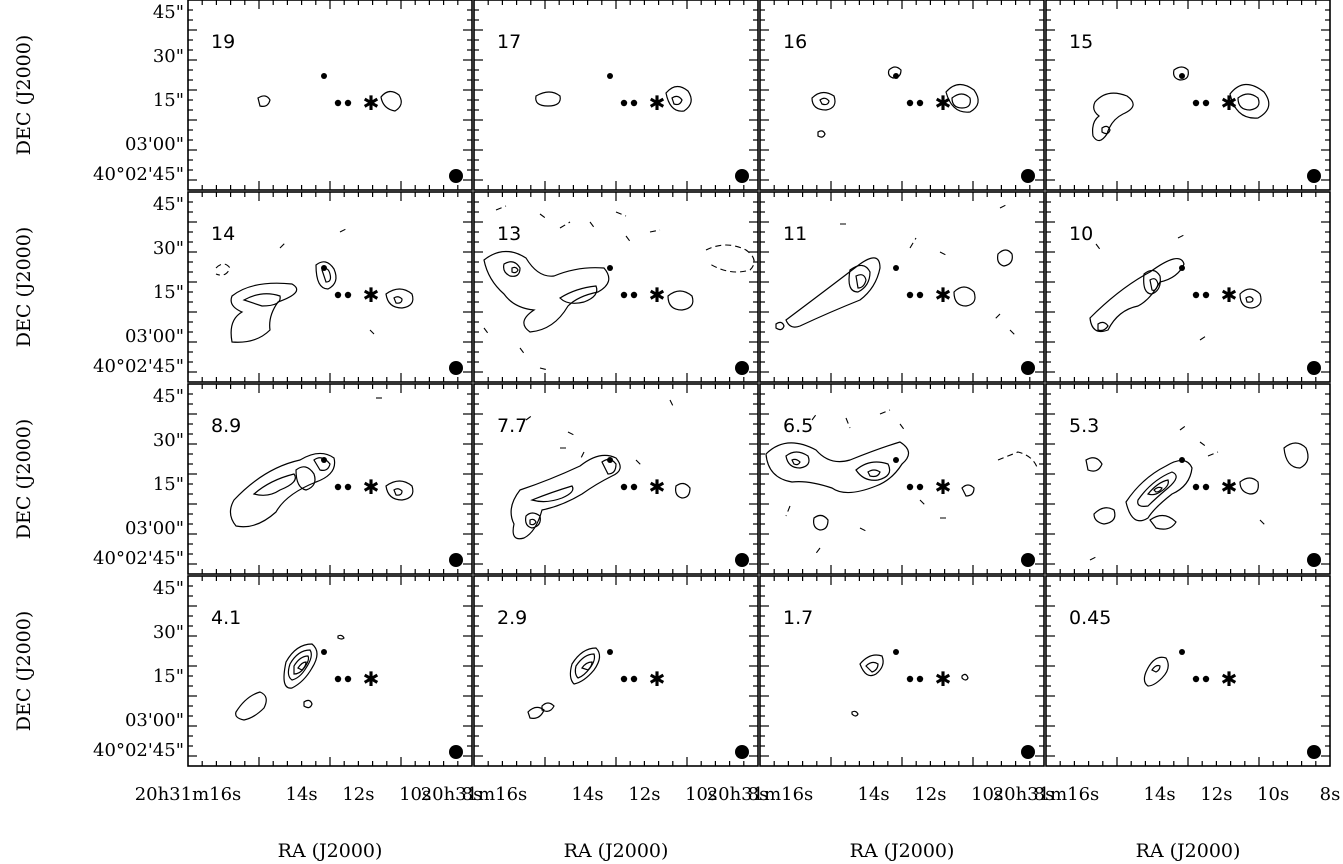 Image resolution: width=1343 pixels, height=864 pixels. I want to click on channel-panel: ✱ 15, so click(1188, 95).